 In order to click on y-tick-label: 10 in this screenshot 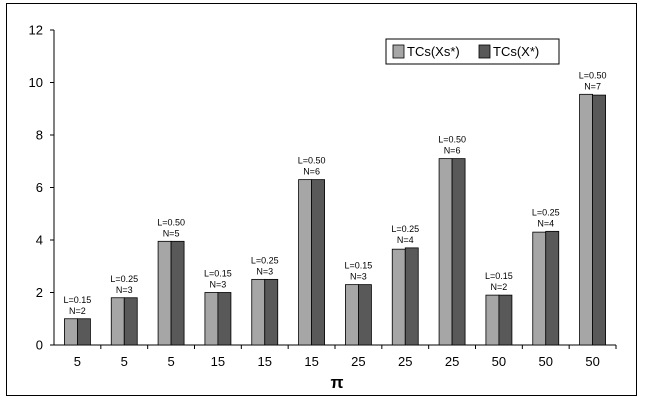, I will do `click(36, 82)`.